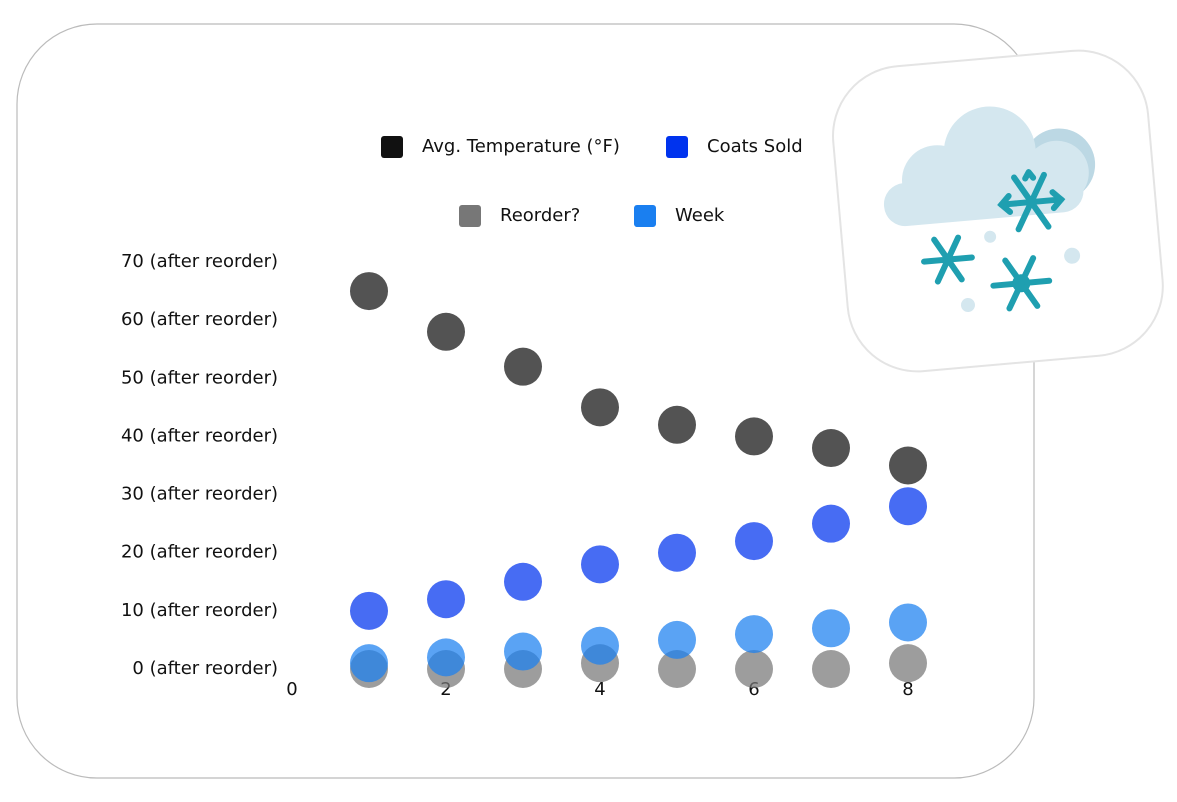 Image resolution: width=1177 pixels, height=802 pixels. I want to click on y-tick-label: 70 (after reorder), so click(199, 261).